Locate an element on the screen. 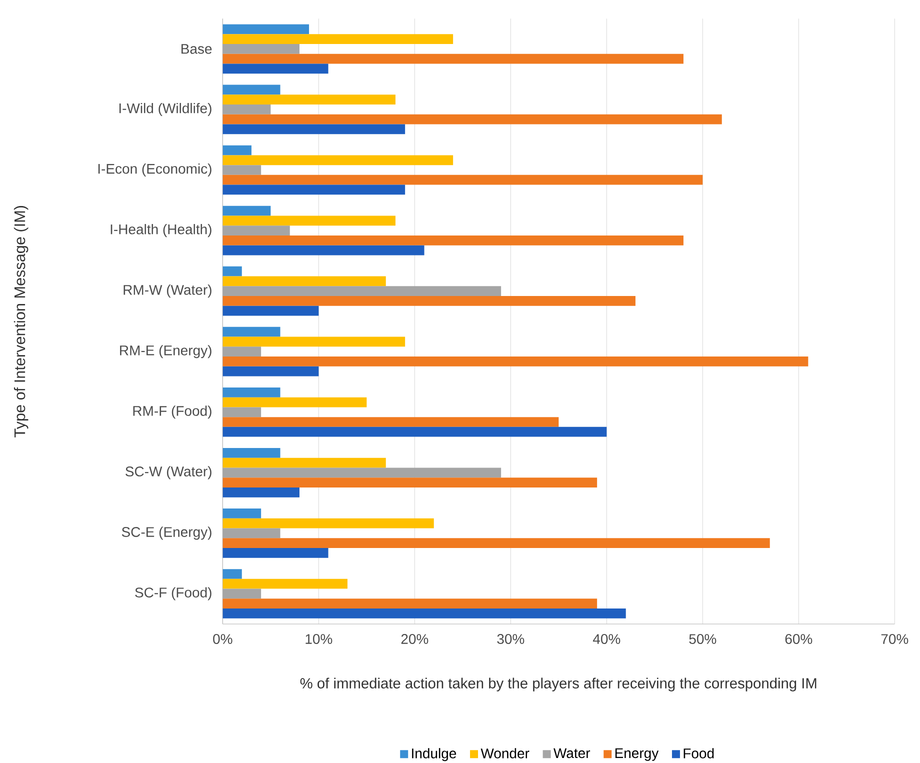 This screenshot has width=920, height=763. y-tick-label: RM-E (Energy) is located at coordinates (166, 351).